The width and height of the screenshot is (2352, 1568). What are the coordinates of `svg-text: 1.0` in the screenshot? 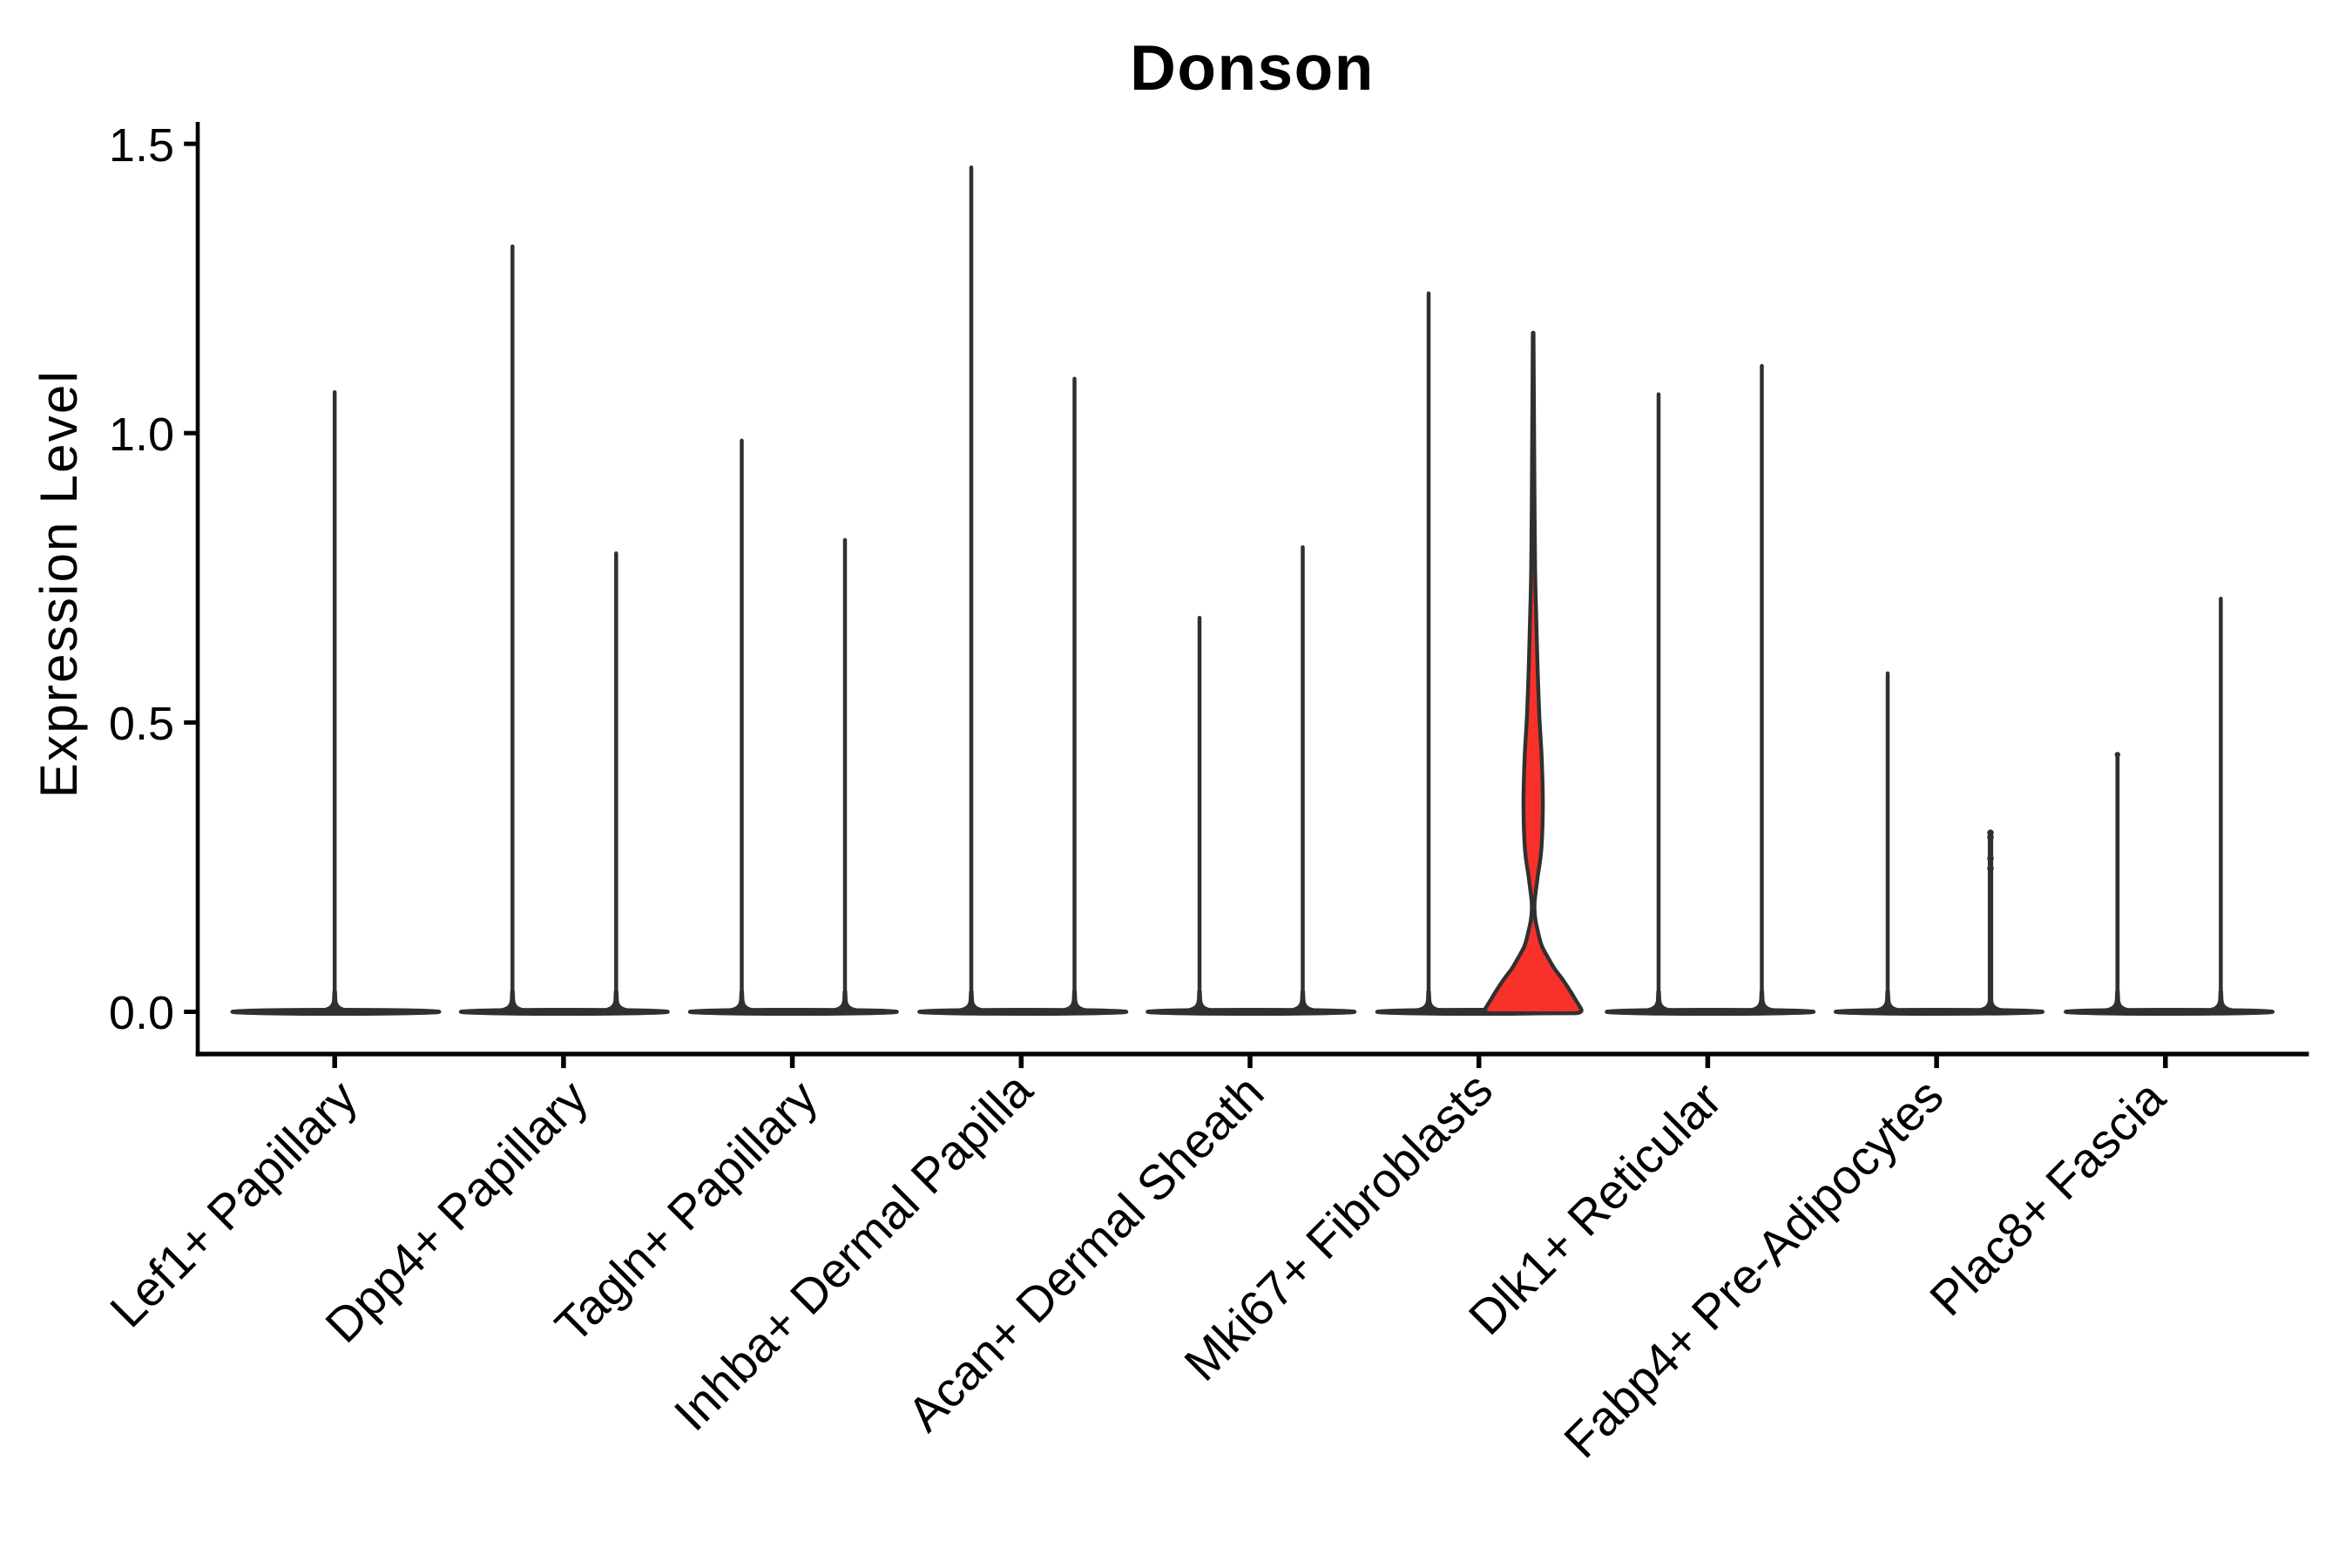 It's located at (141, 435).